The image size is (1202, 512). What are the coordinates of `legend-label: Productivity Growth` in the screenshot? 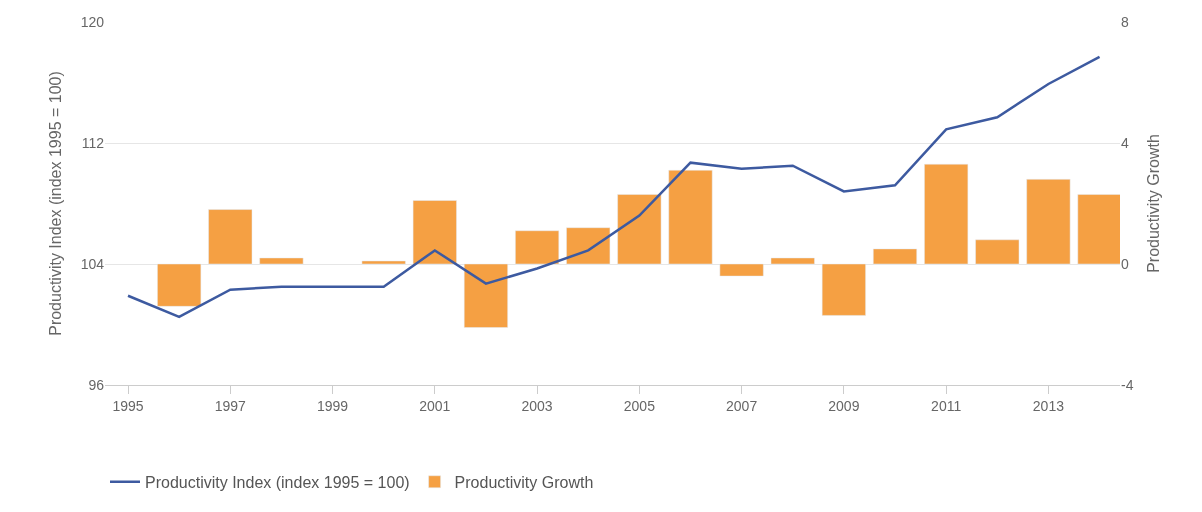 It's located at (524, 482).